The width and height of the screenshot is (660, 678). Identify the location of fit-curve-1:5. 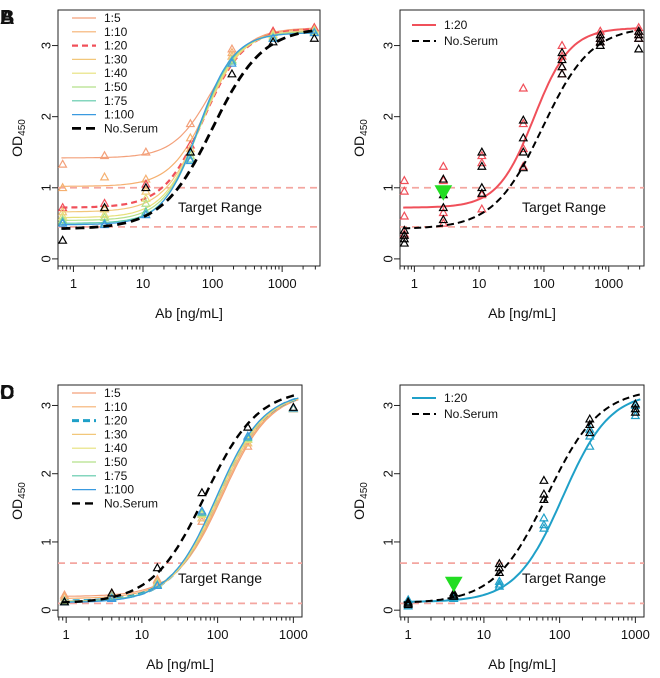
(189, 93).